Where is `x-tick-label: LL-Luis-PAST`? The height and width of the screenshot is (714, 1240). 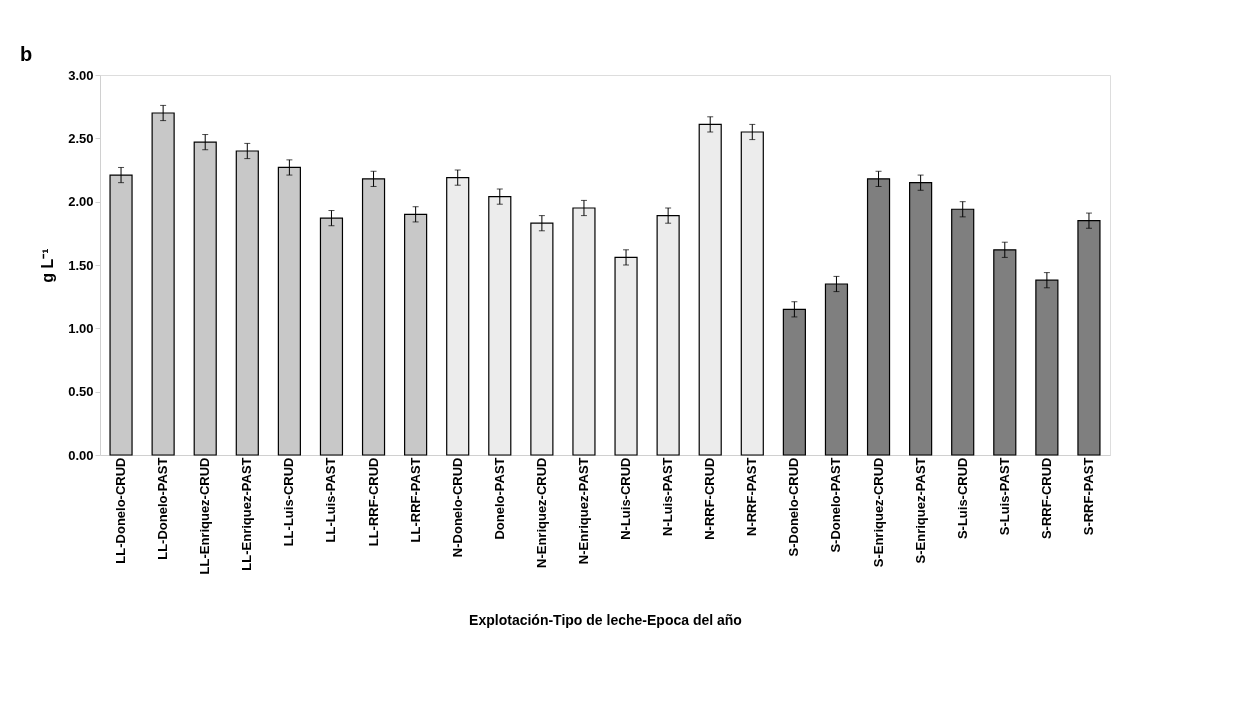 x-tick-label: LL-Luis-PAST is located at coordinates (331, 500).